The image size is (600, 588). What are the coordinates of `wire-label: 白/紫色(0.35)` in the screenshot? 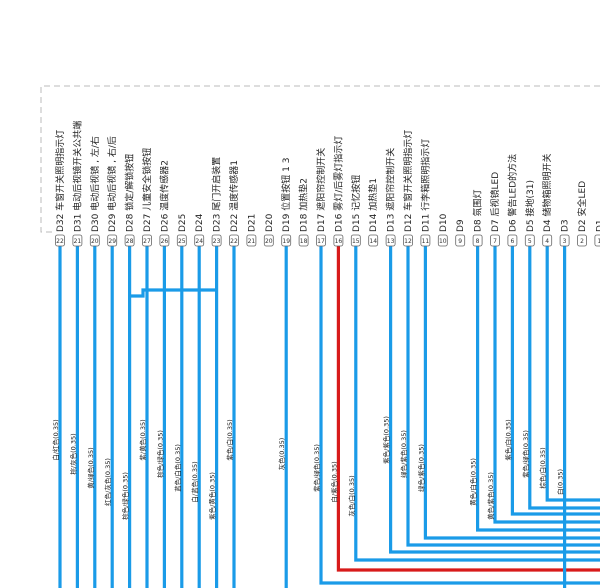 It's located at (333, 481).